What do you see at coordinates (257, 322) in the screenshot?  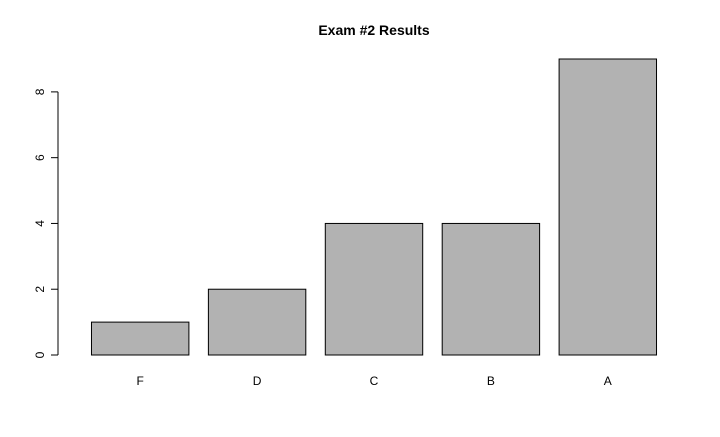 I see `bar-D` at bounding box center [257, 322].